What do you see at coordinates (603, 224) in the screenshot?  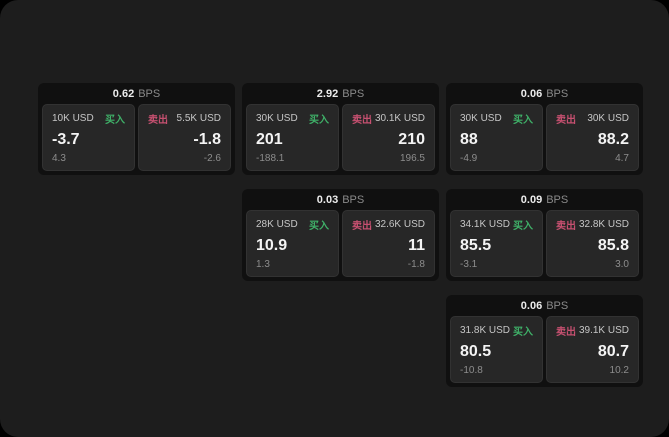 I see `notional-label: 32.8K USD` at bounding box center [603, 224].